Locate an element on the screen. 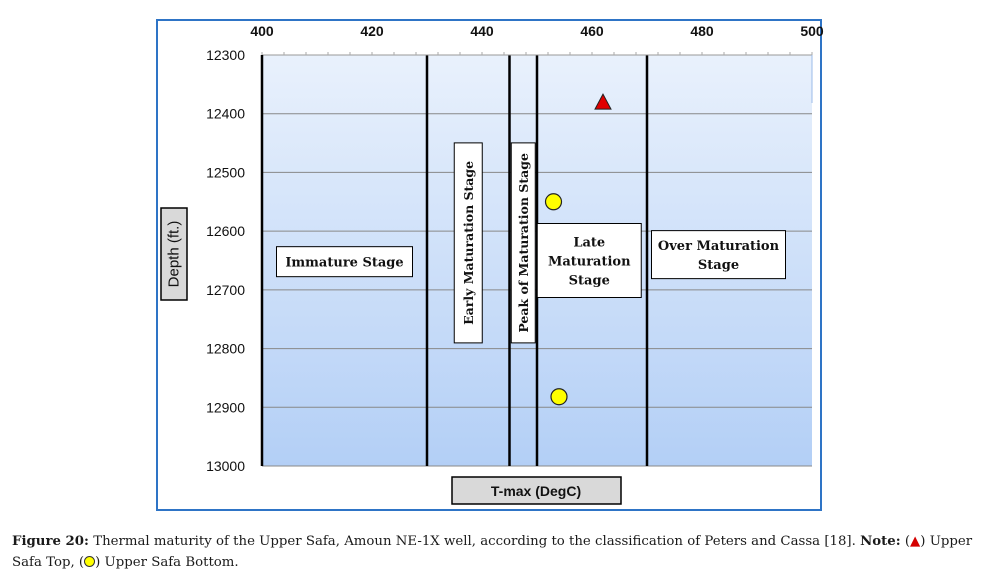 The height and width of the screenshot is (573, 989). stage-label: Late Maturation Stage is located at coordinates (589, 262).